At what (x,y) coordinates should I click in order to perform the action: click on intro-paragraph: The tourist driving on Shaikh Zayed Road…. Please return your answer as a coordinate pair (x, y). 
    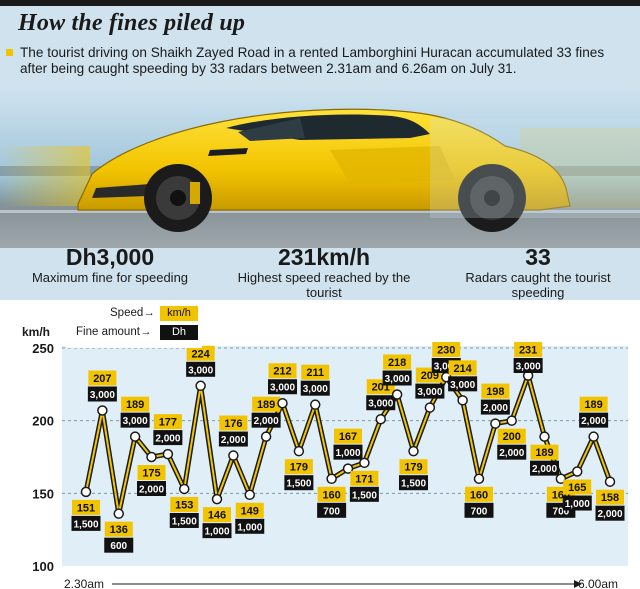
    Looking at the image, I should click on (312, 60).